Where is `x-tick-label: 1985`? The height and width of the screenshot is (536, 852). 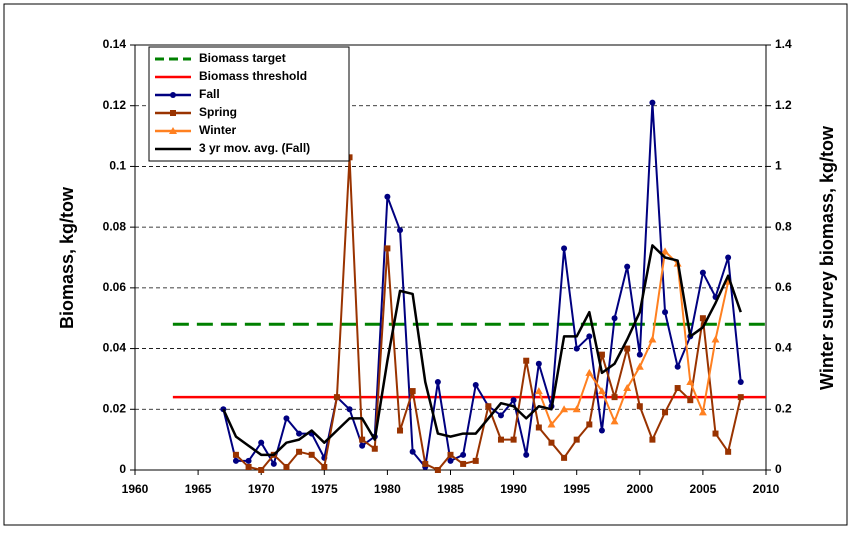 x-tick-label: 1985 is located at coordinates (450, 489).